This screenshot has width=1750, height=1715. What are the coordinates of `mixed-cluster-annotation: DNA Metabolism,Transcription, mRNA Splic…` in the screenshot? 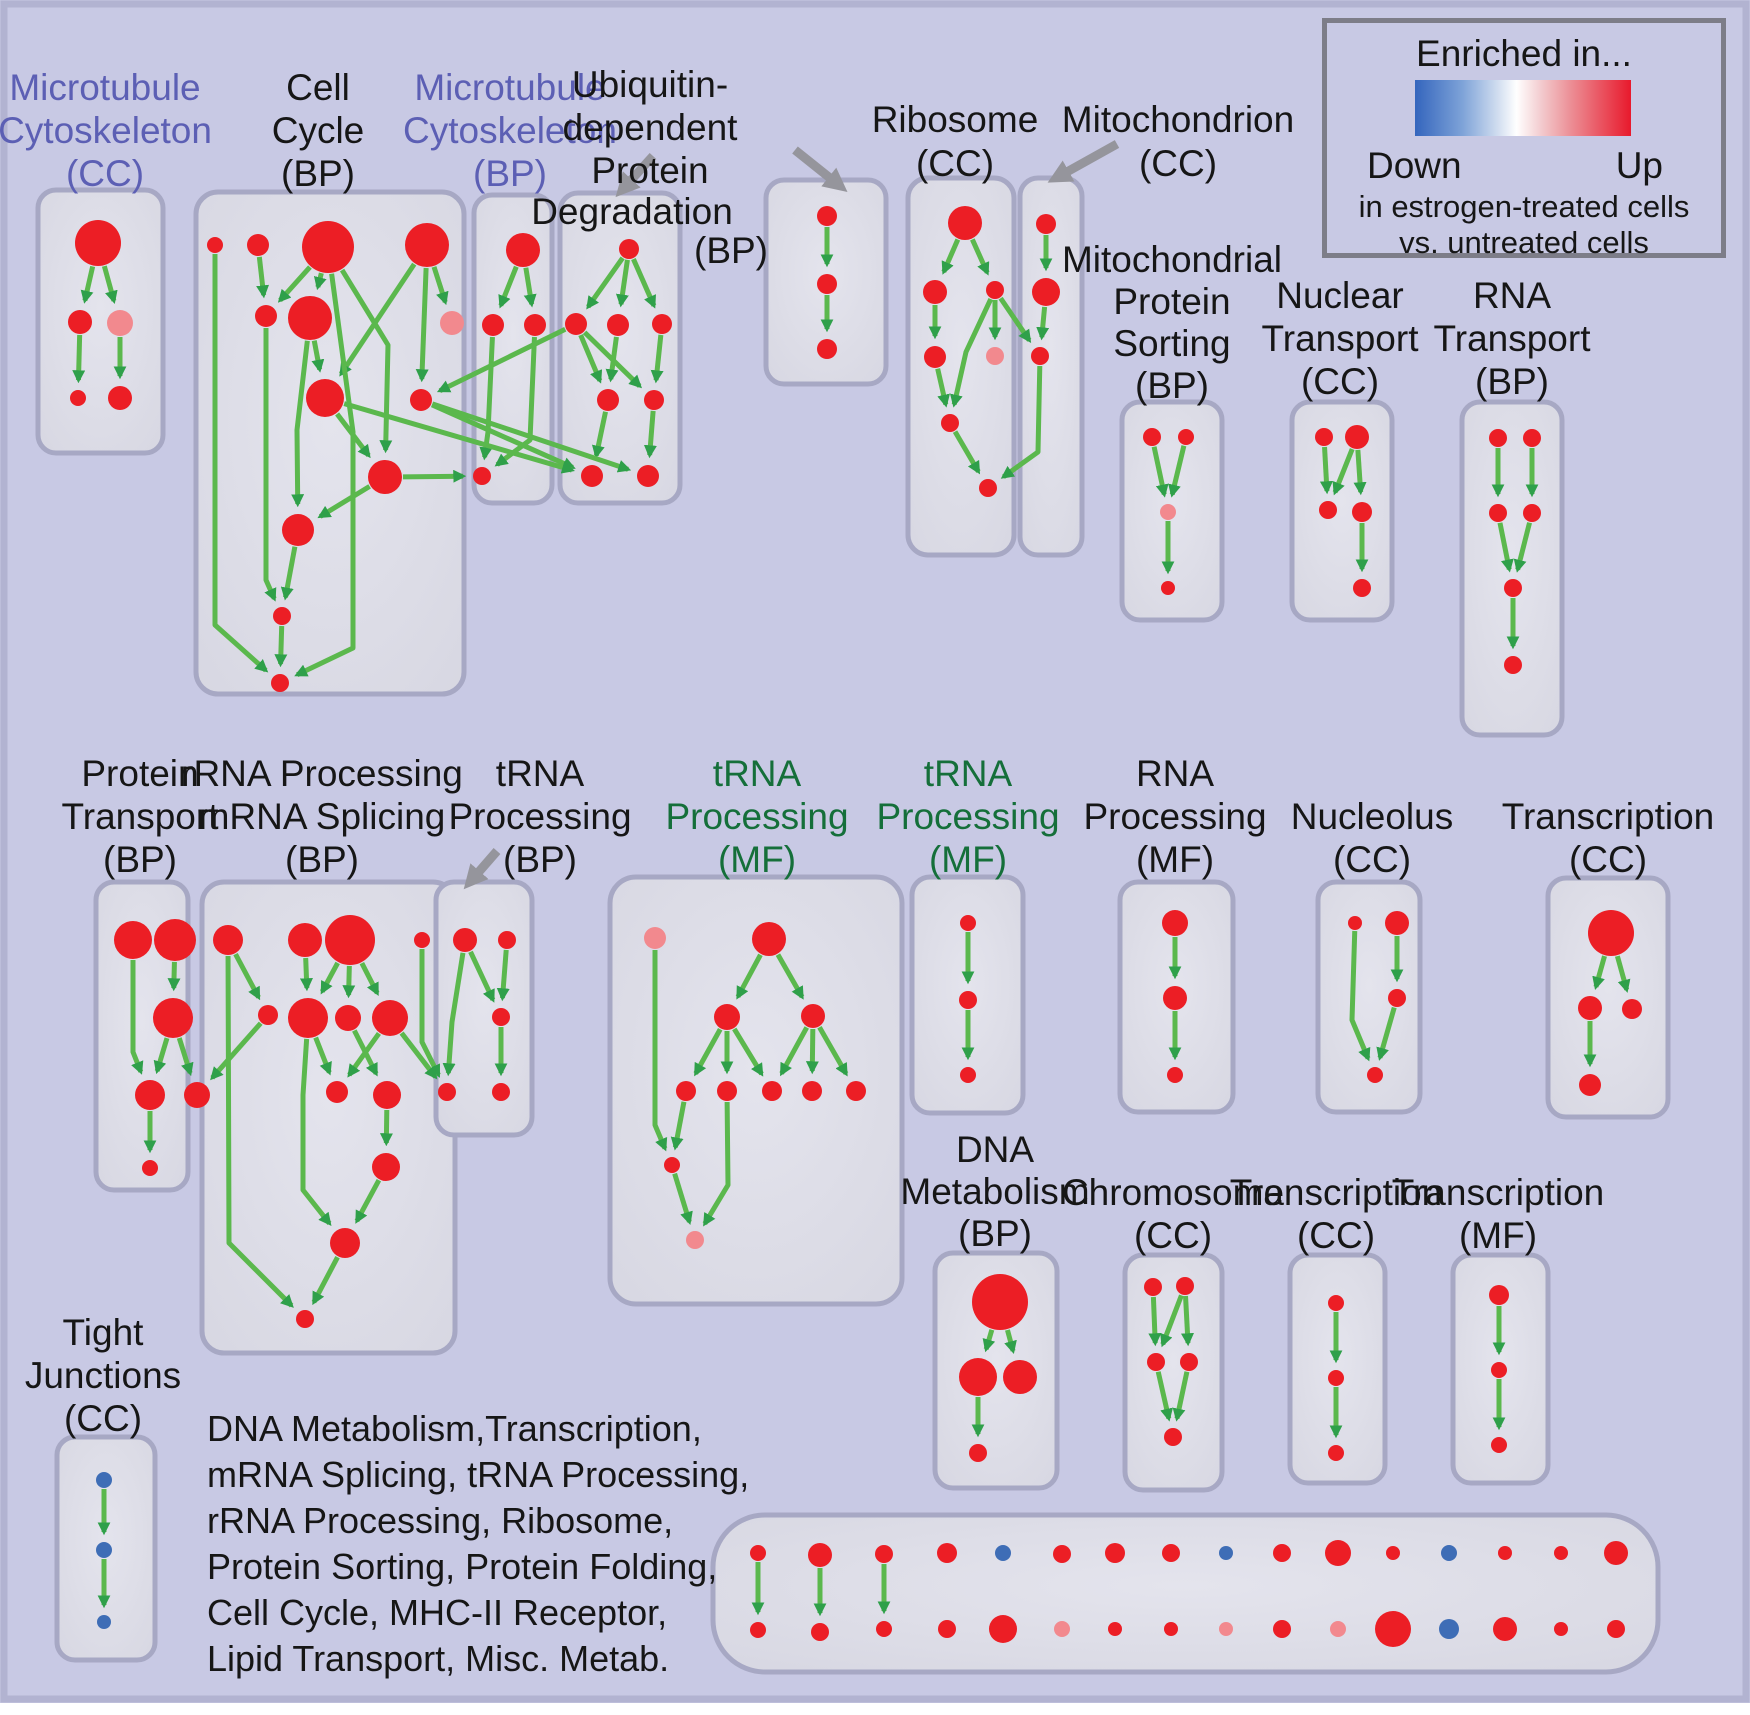 It's located at (478, 1544).